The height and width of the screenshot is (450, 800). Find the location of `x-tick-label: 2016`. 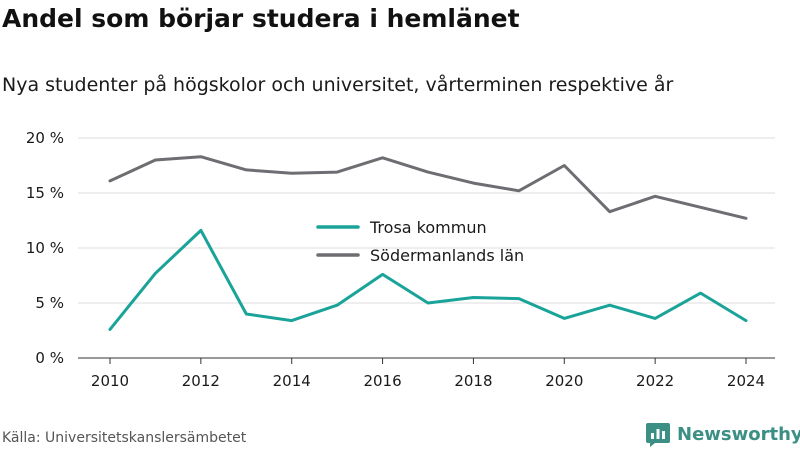

x-tick-label: 2016 is located at coordinates (382, 381).